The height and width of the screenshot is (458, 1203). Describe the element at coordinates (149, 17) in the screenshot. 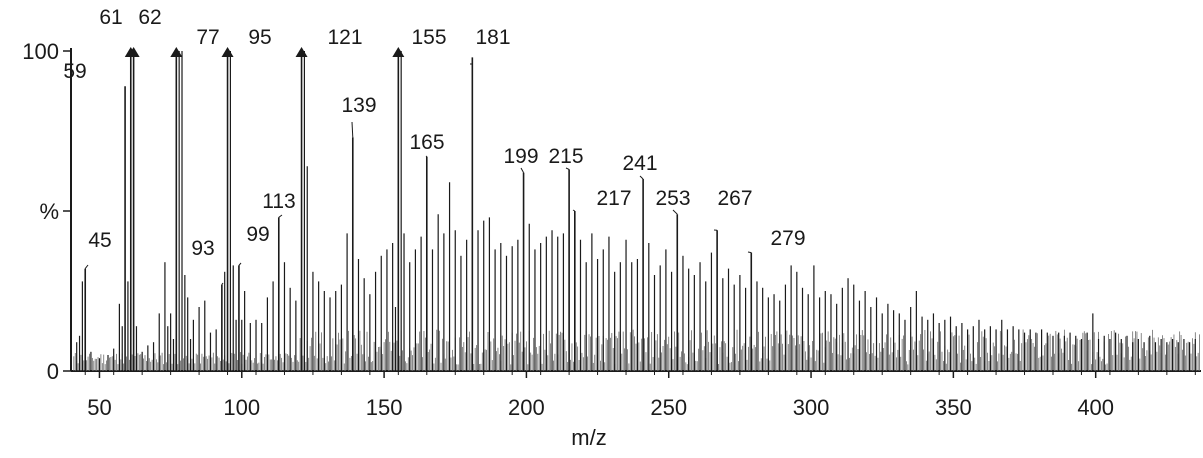

I see `peak-label-62: 62` at that location.